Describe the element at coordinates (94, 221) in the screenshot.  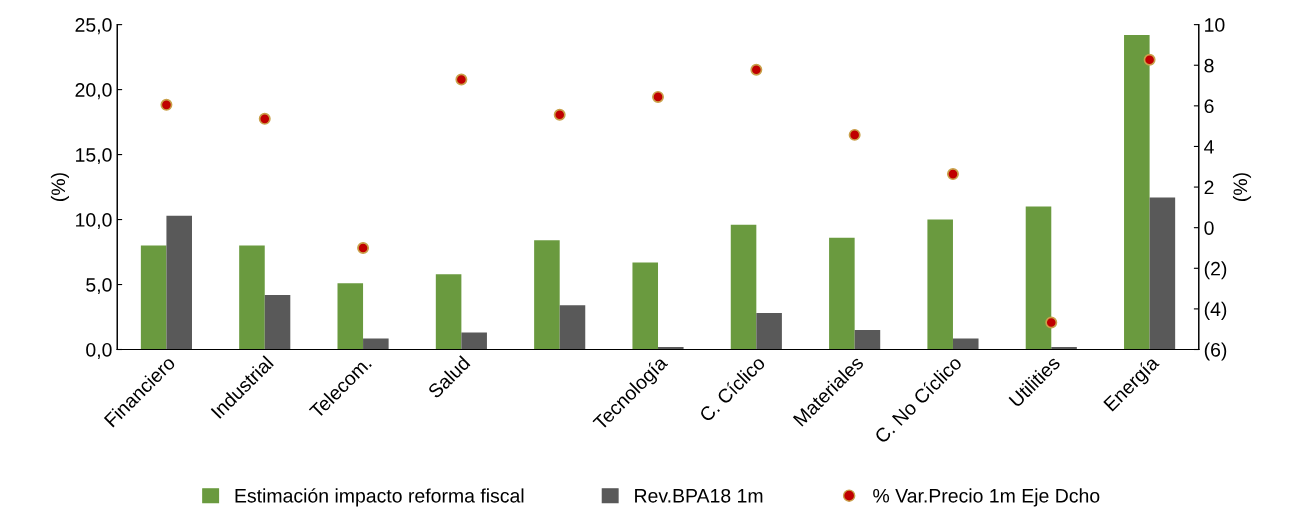
I see `y-tick-label: 10,0` at that location.